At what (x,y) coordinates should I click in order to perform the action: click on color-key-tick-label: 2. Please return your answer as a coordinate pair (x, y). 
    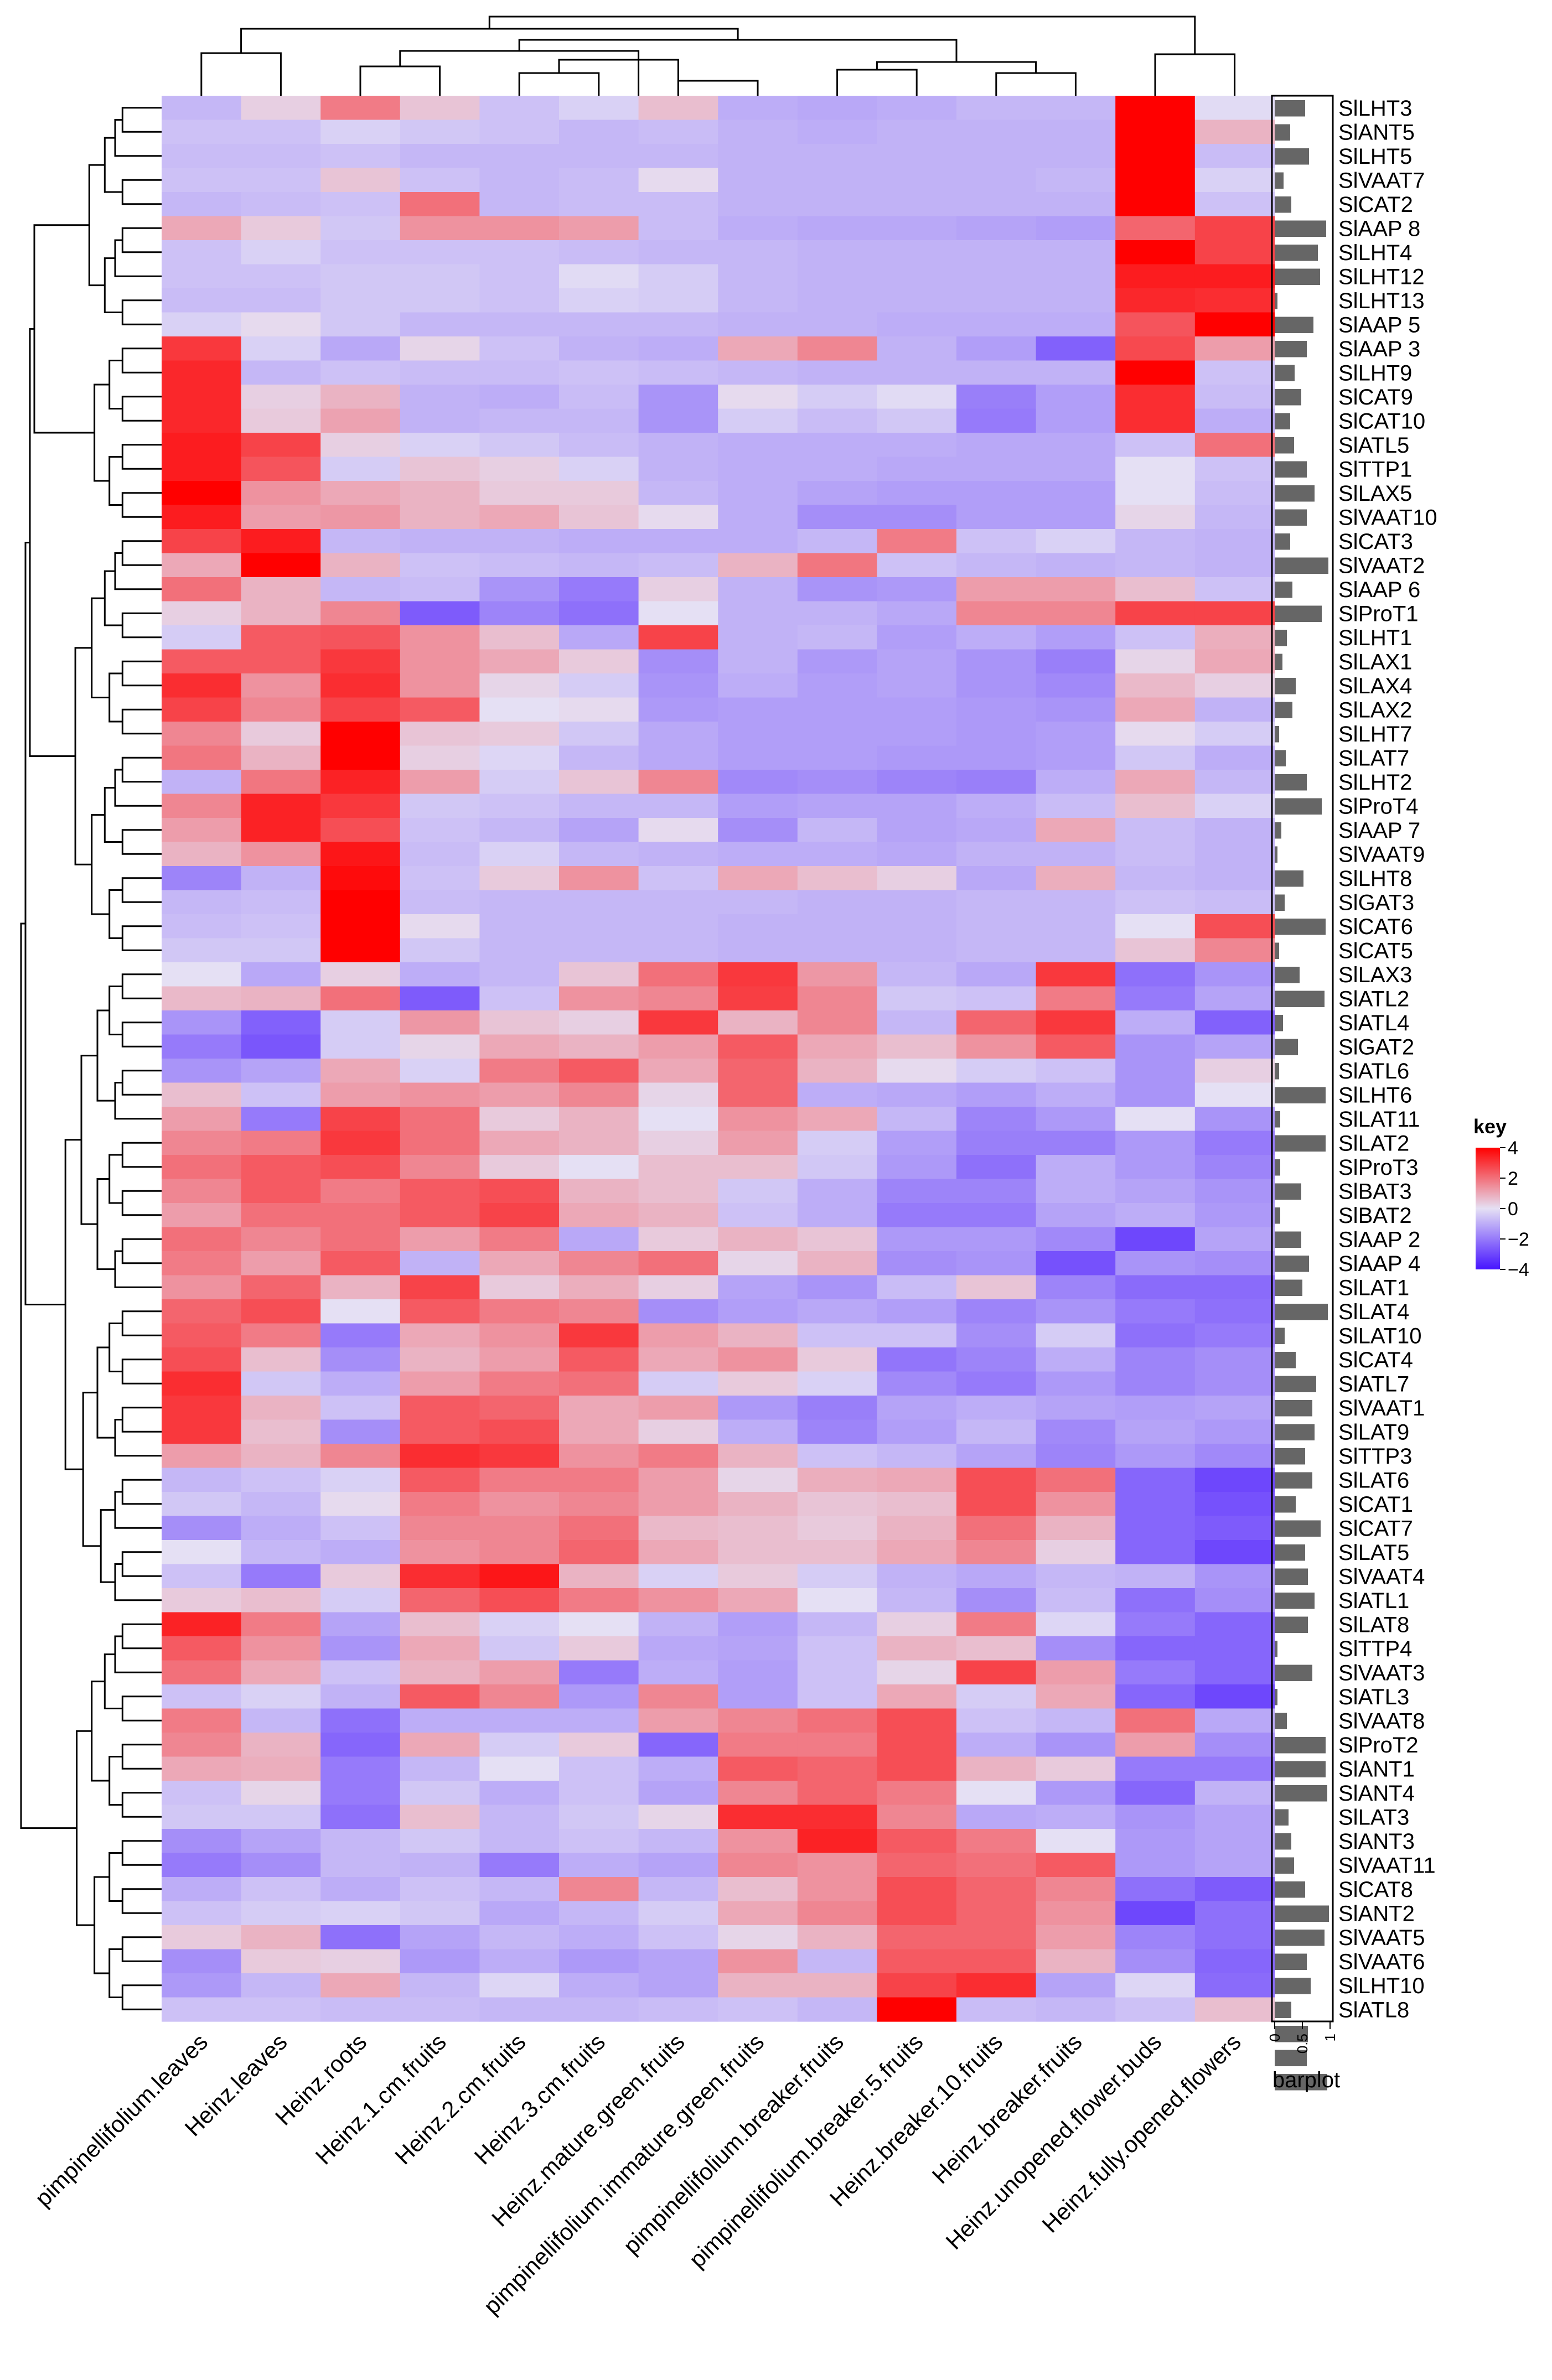
    Looking at the image, I should click on (1513, 1178).